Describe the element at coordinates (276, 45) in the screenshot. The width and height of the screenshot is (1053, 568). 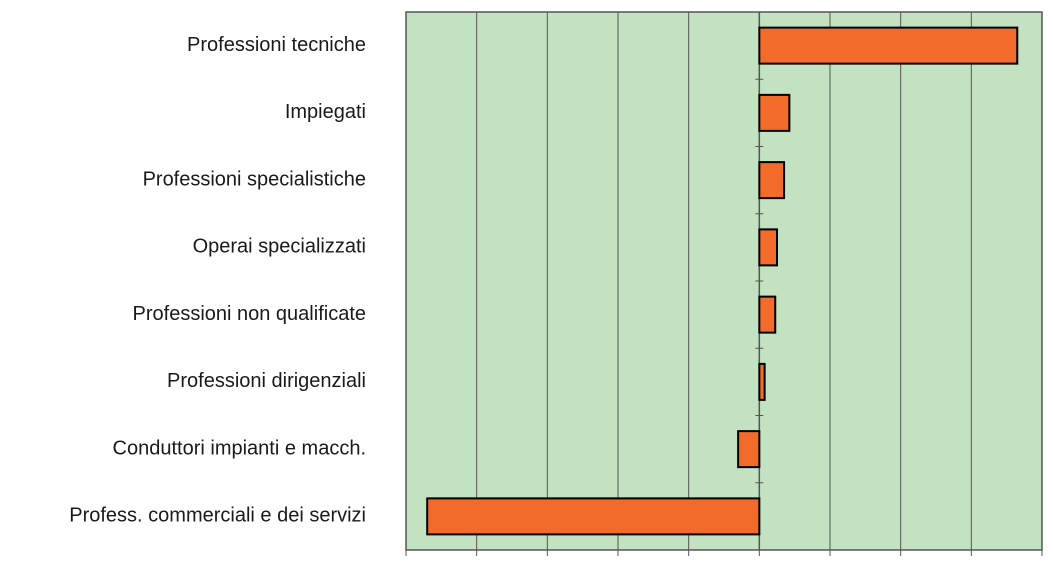
I see `y-tick-label: Professioni tecniche` at that location.